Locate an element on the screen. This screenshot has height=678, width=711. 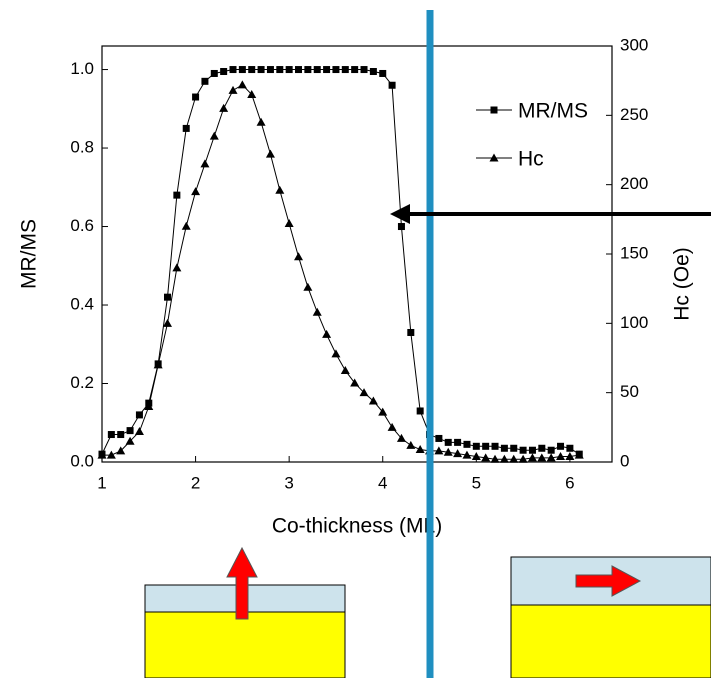
legend-label: Hc is located at coordinates (531, 159).